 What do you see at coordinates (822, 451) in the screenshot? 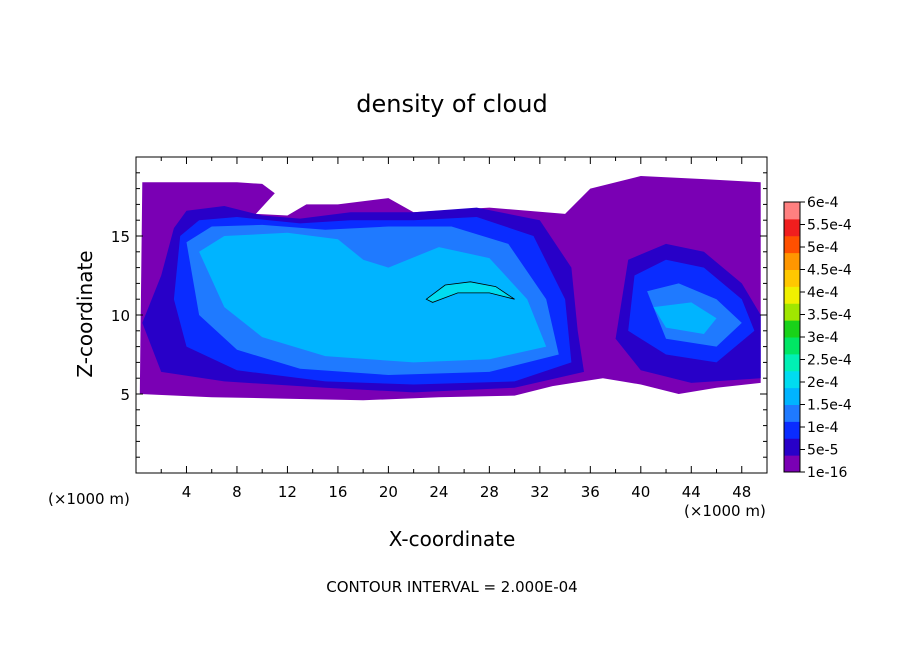
I see `colorbar-label-1: 5e-5` at bounding box center [822, 451].